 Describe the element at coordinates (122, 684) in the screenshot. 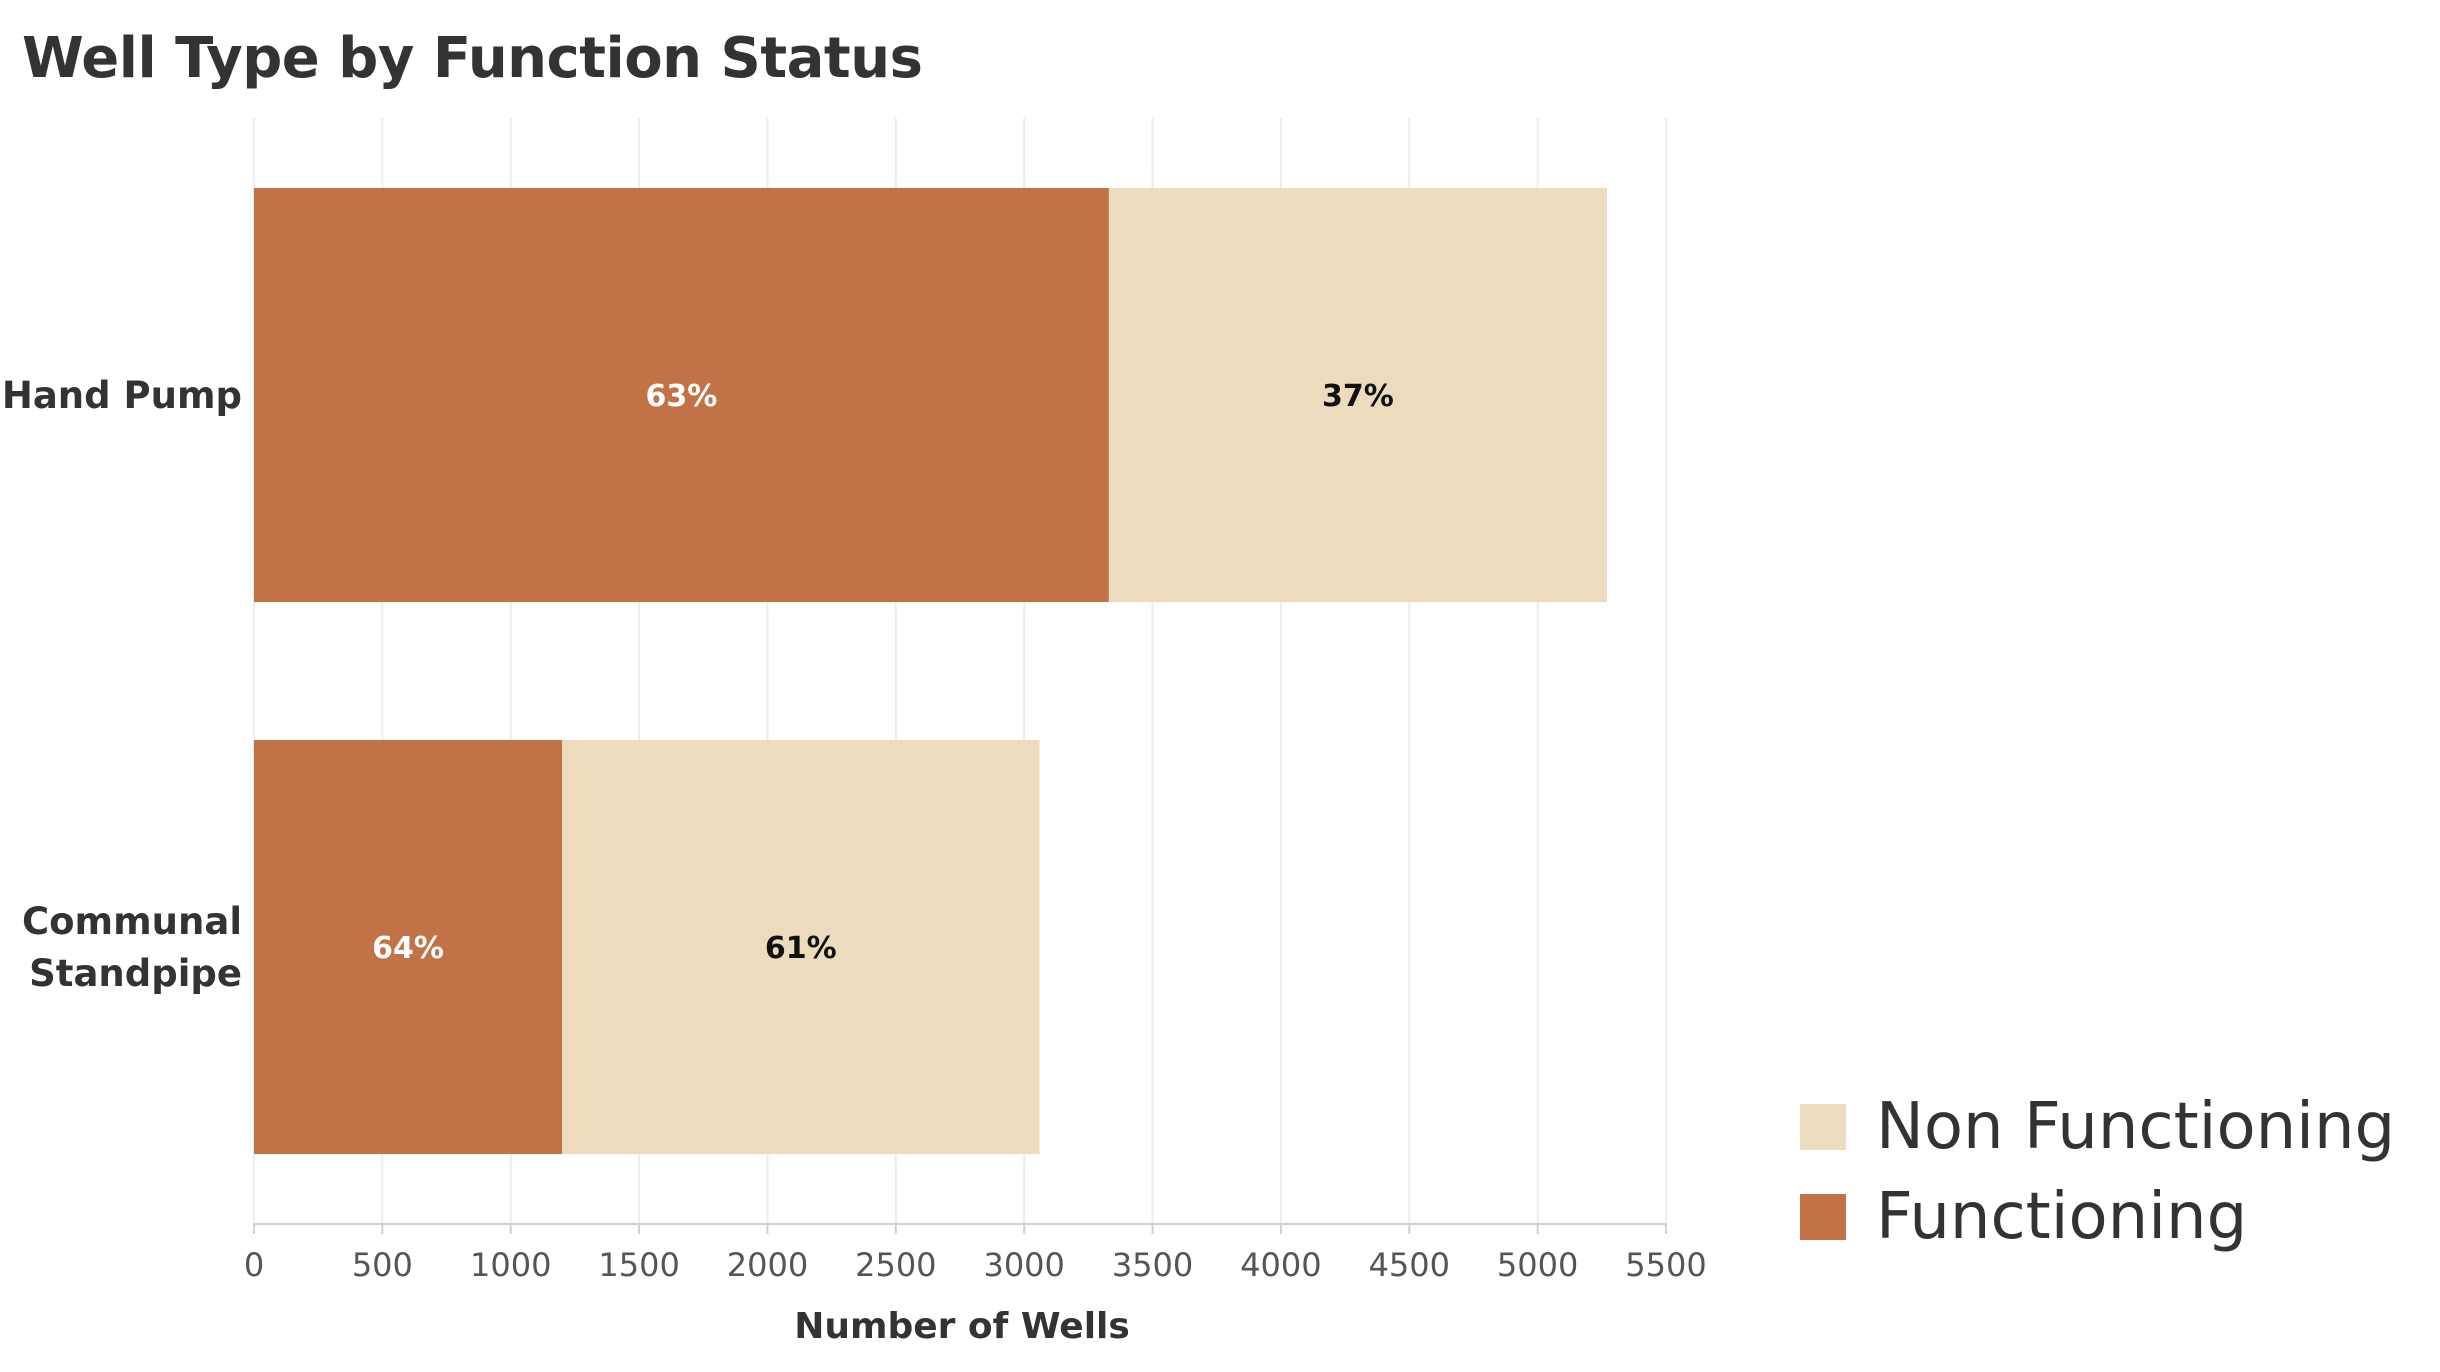

I see `y-axis: Hand Pump Communal Standpipe` at that location.